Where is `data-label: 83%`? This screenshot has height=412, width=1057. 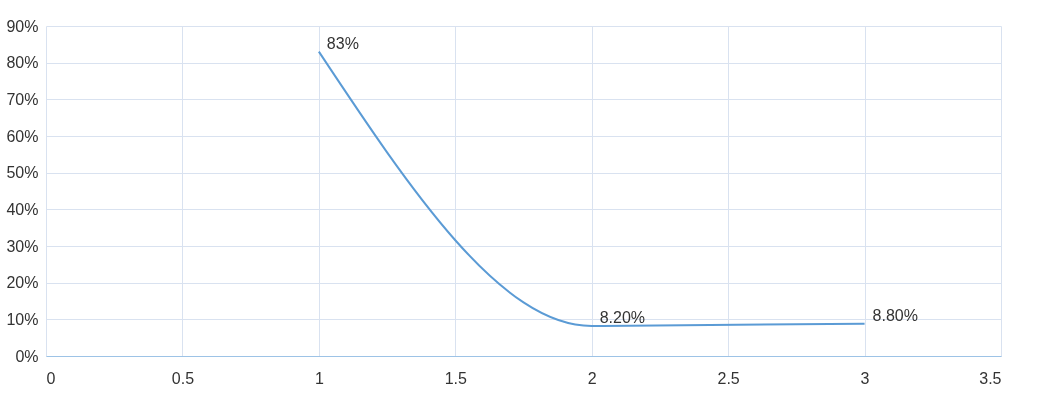
data-label: 83% is located at coordinates (342, 43).